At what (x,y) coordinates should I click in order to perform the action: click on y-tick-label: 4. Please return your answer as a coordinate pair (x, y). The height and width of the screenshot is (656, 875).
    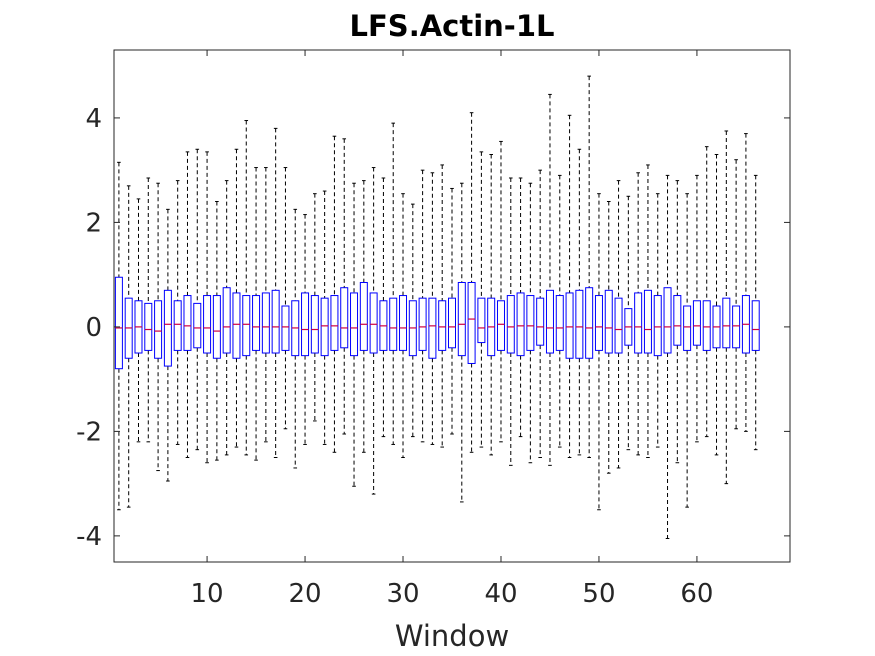
    Looking at the image, I should click on (93, 119).